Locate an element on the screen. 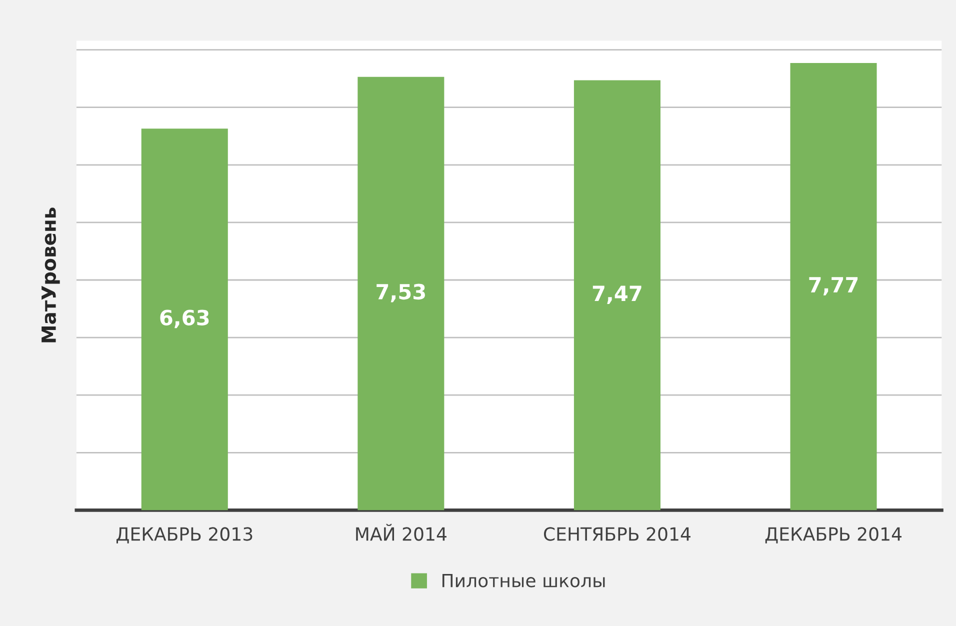 The image size is (956, 626). data-label: 7,47 is located at coordinates (617, 295).